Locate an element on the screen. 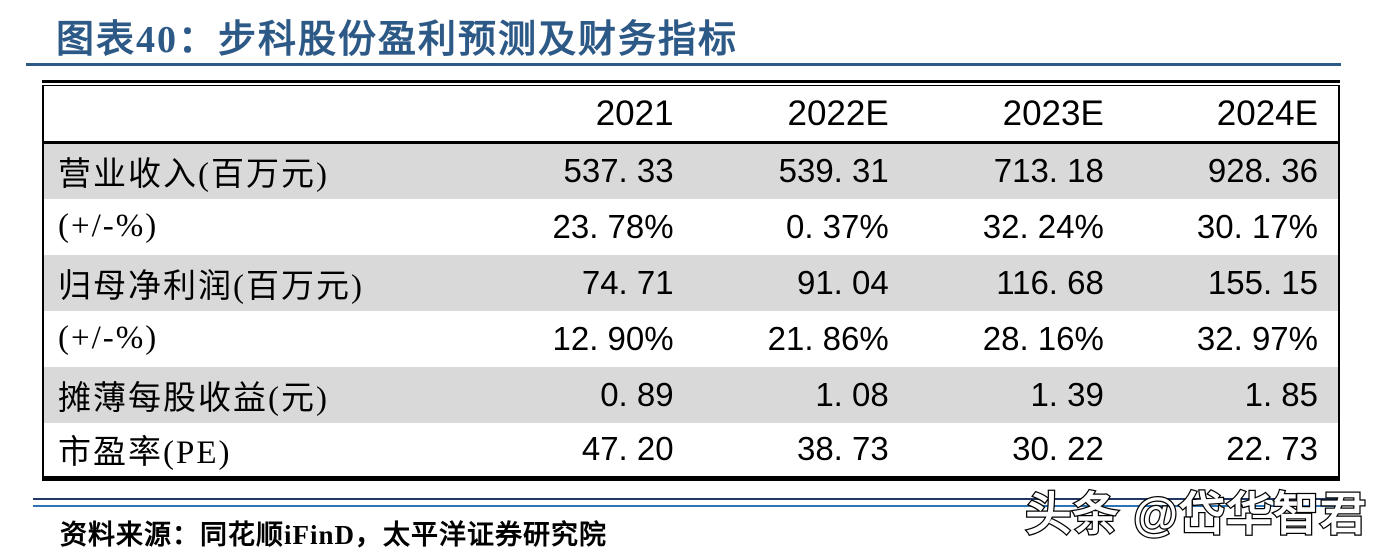 This screenshot has width=1373, height=553. cell-value: 537. 33 is located at coordinates (618, 171).